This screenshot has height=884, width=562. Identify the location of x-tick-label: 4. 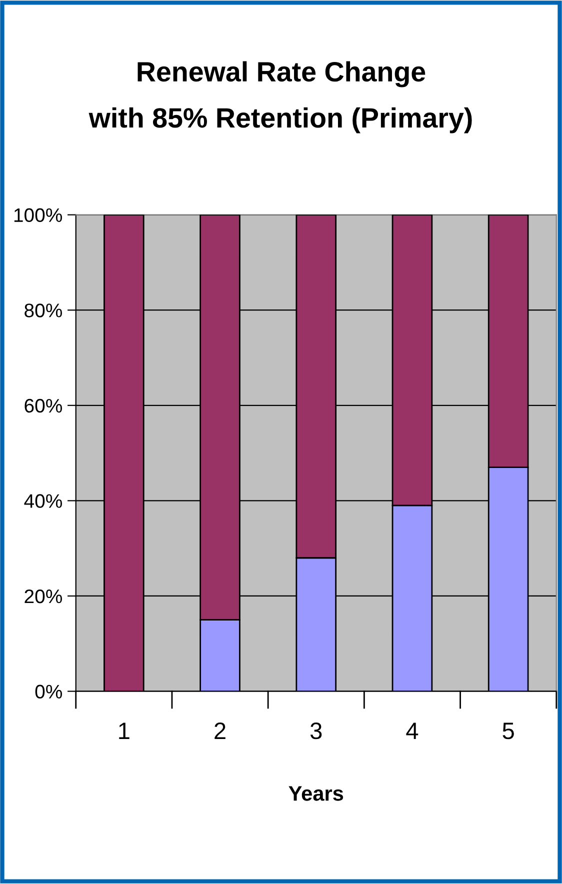
(412, 730).